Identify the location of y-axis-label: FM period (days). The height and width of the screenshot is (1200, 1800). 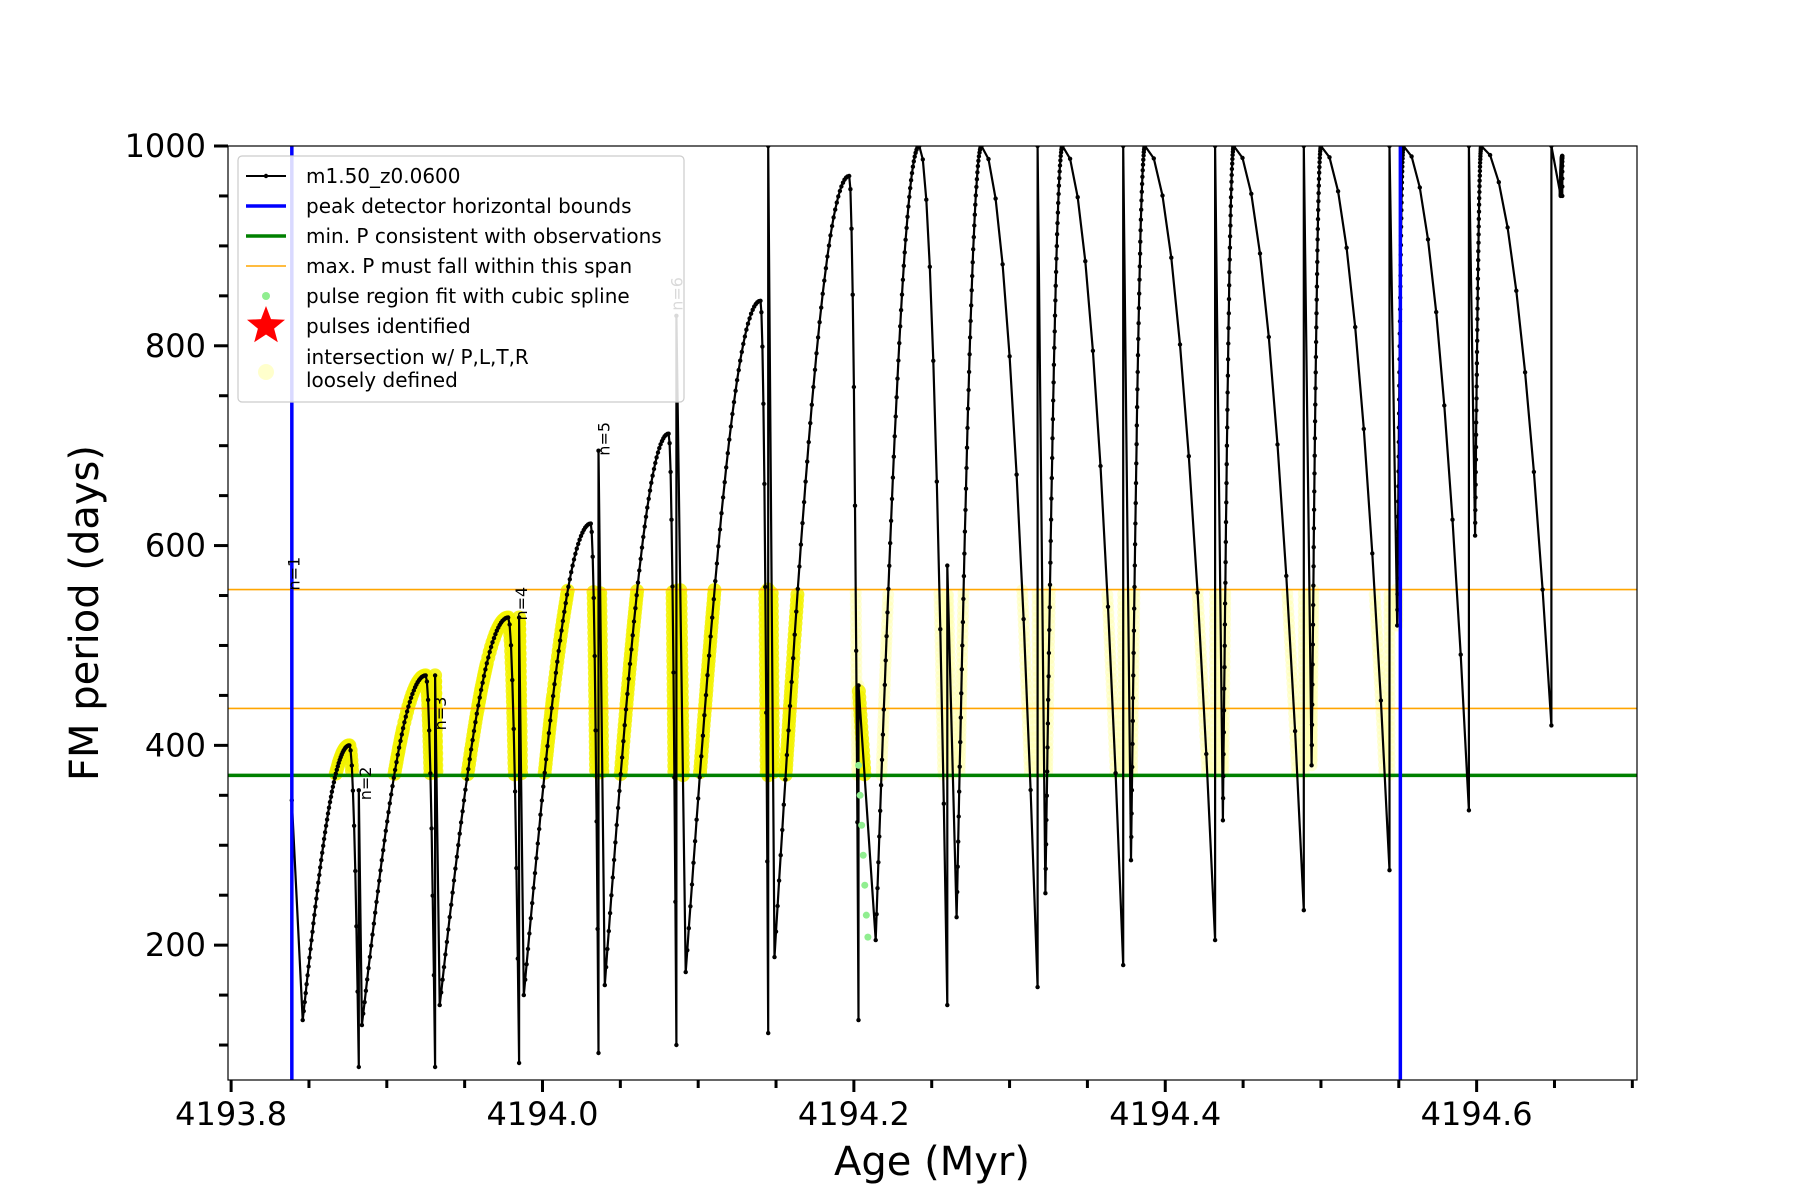
(85, 613).